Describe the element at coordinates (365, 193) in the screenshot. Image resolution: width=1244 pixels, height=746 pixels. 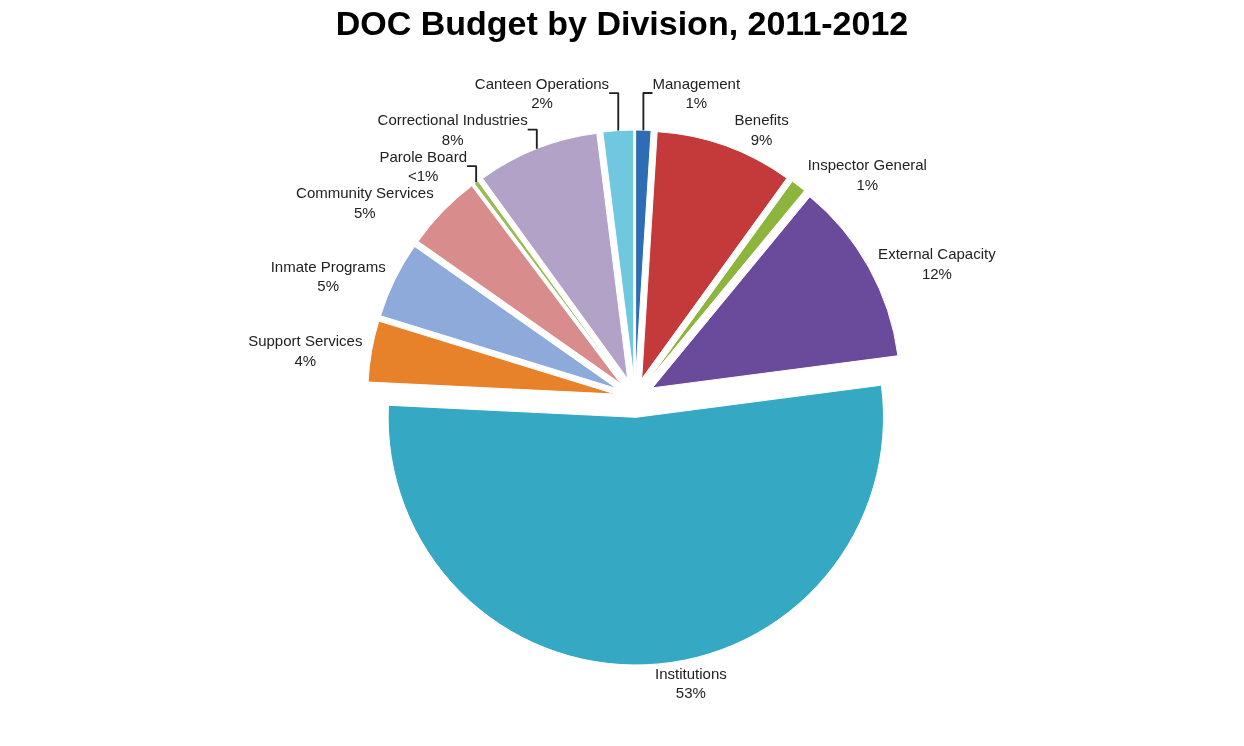
I see `slice-label: Community Services` at that location.